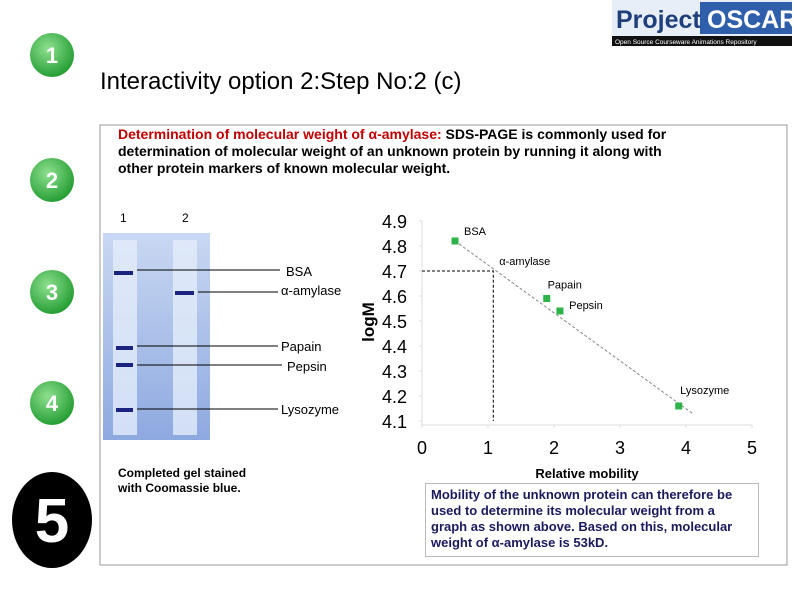 Image resolution: width=794 pixels, height=595 pixels. I want to click on y-axis-label: logM, so click(368, 322).